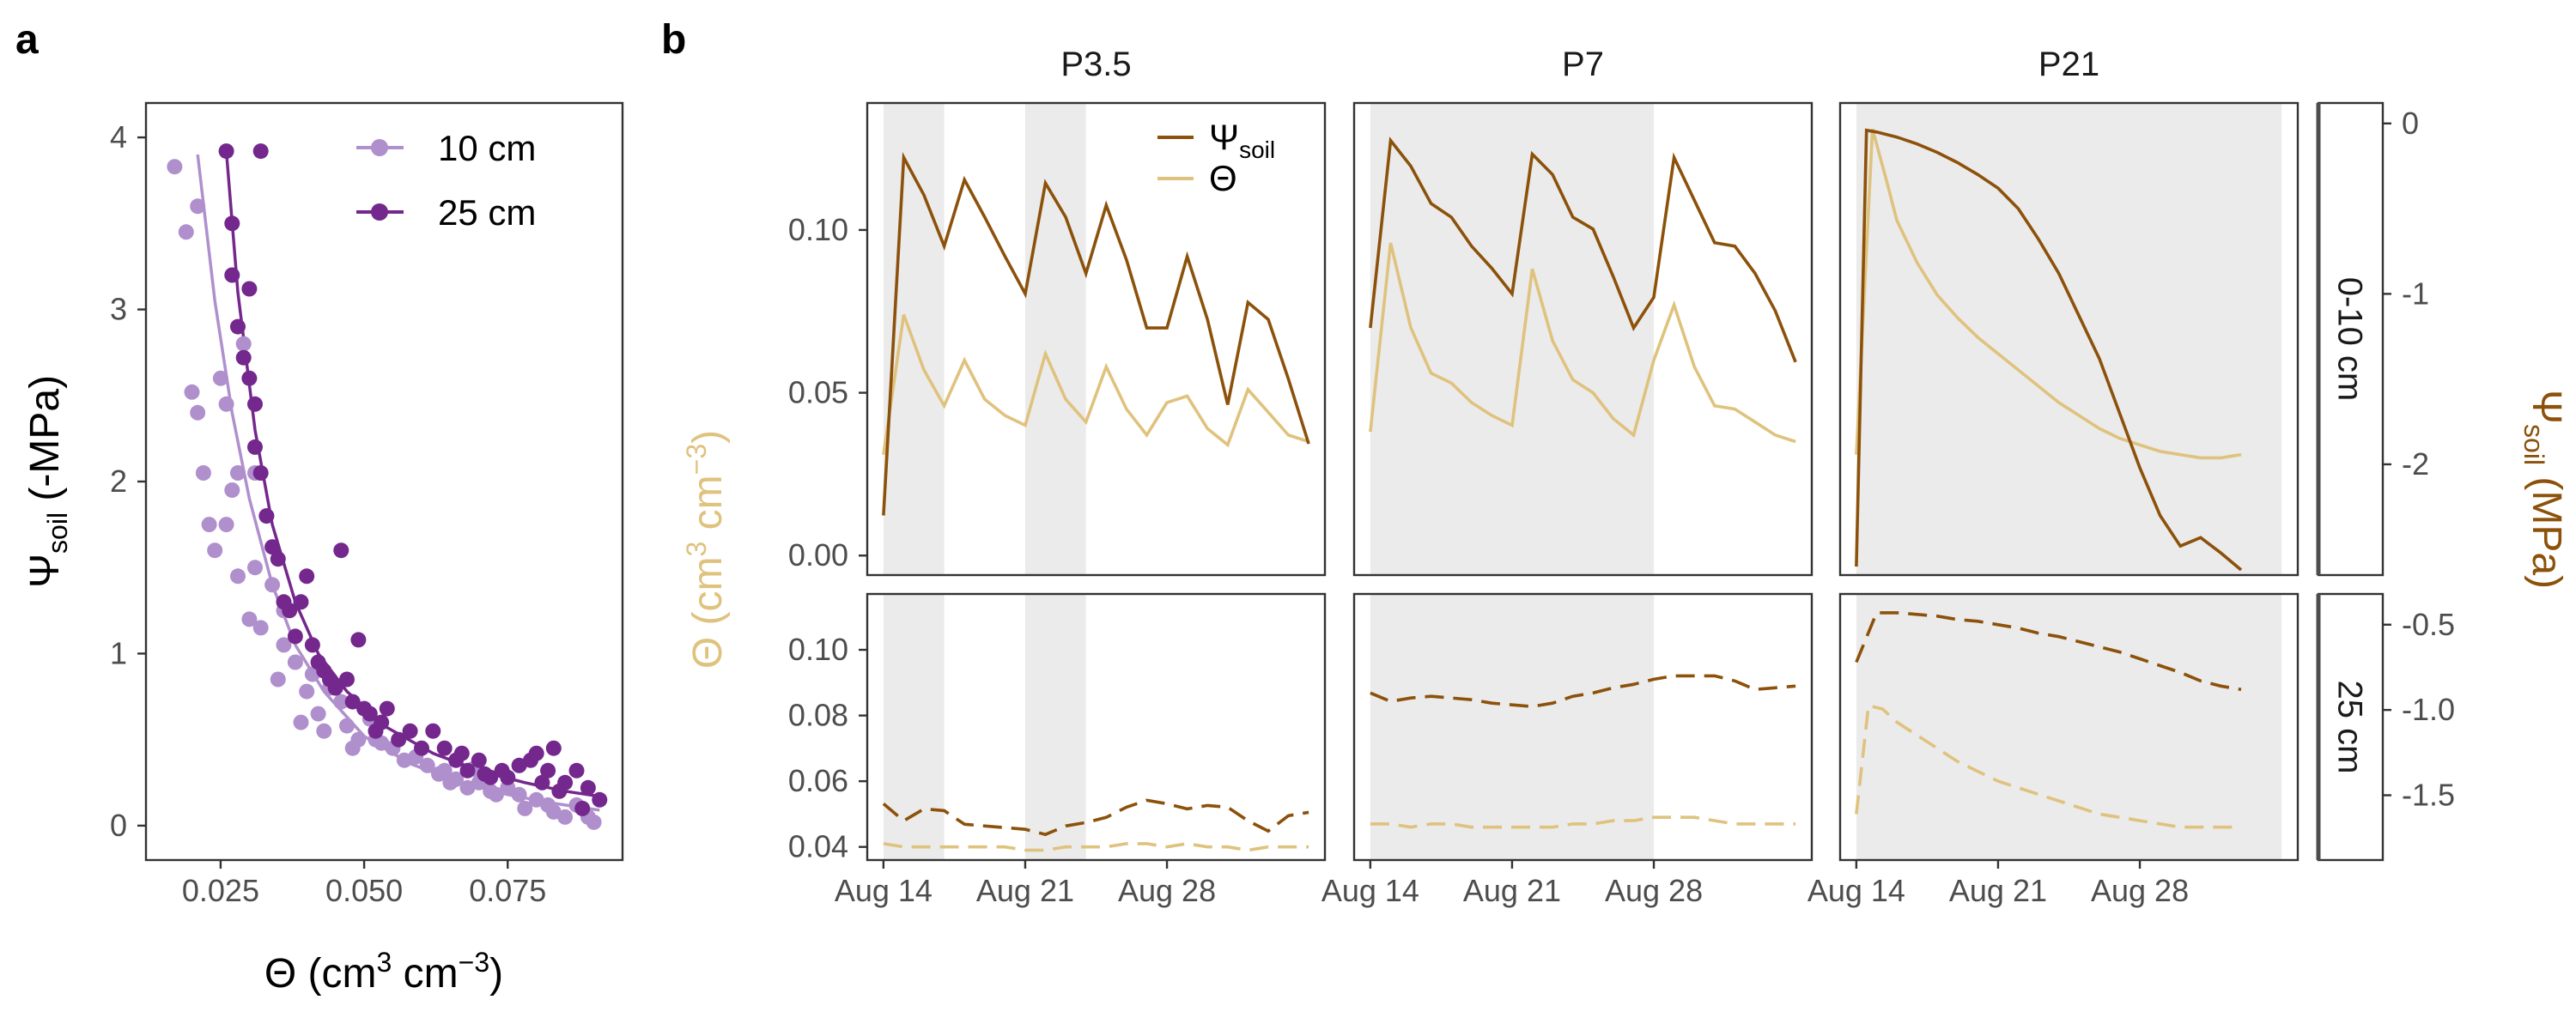 The width and height of the screenshot is (2576, 1030). Describe the element at coordinates (884, 890) in the screenshot. I see `date-tick-label: Aug 14` at that location.